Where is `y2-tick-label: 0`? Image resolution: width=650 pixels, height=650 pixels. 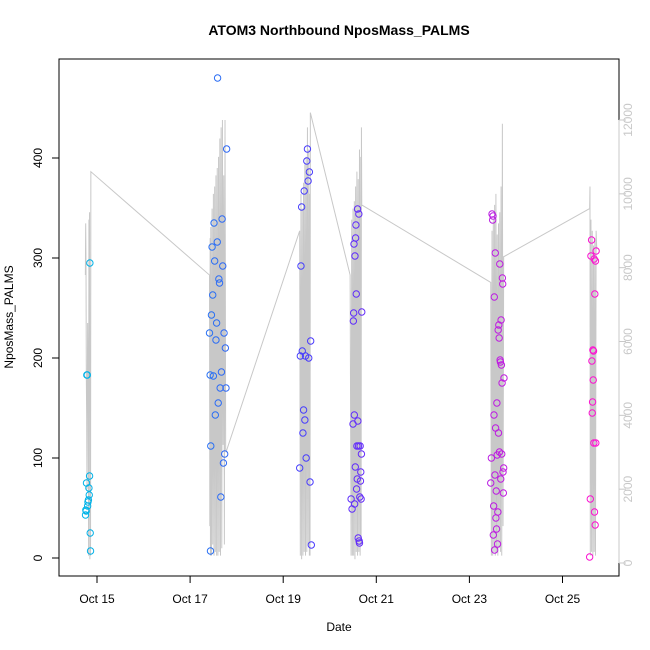 y2-tick-label: 0 is located at coordinates (628, 562).